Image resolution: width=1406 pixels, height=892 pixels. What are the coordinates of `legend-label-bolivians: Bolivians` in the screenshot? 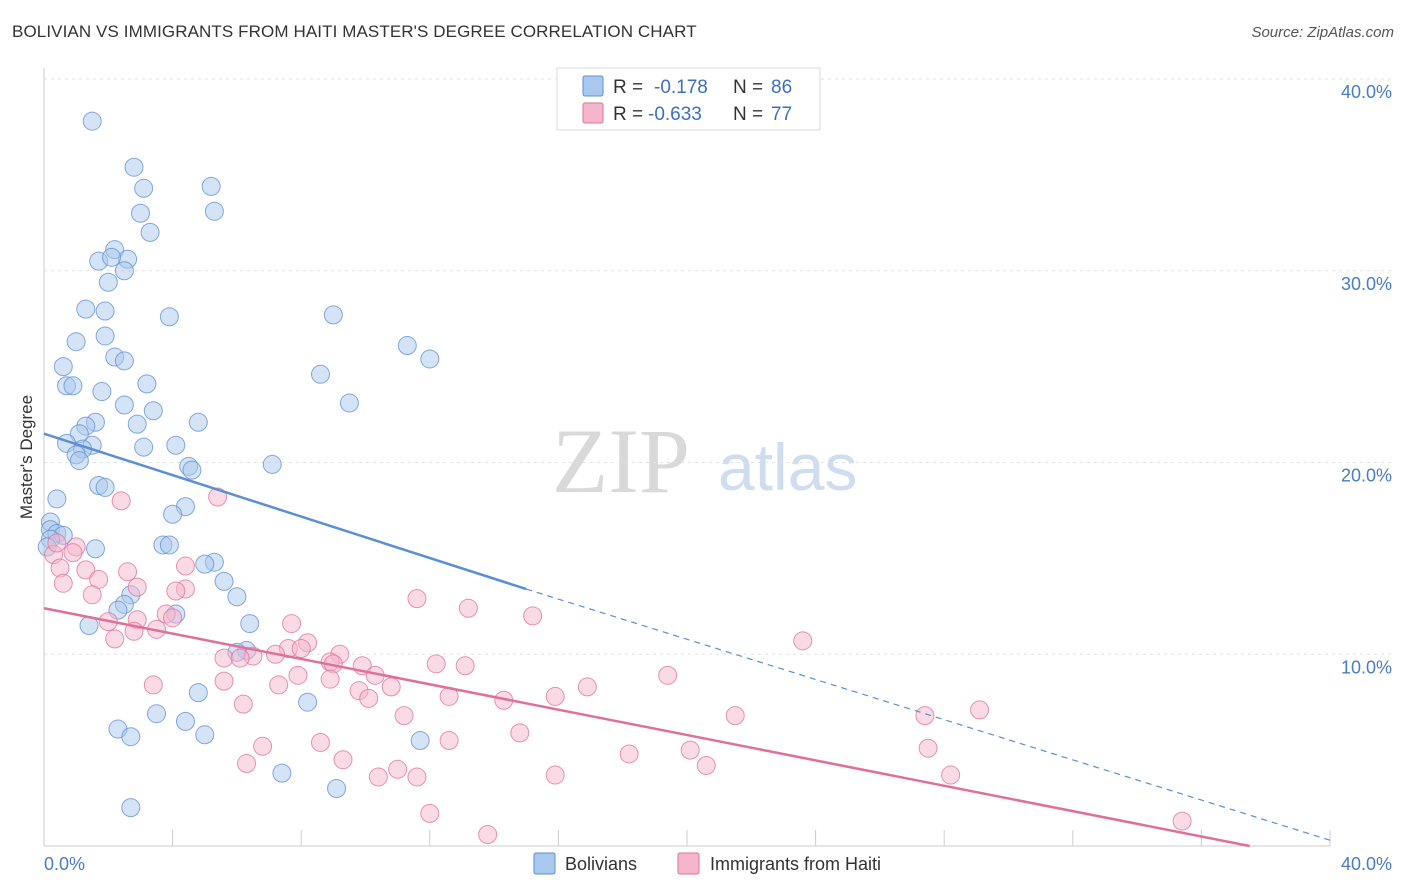 It's located at (601, 864).